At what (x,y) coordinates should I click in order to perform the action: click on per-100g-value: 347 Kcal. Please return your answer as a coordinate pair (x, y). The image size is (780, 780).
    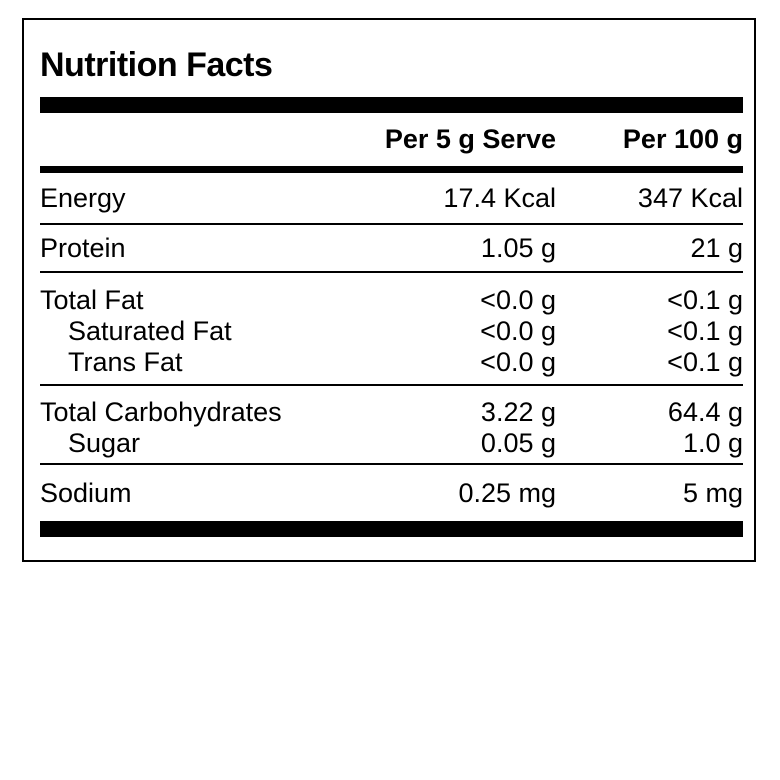
    Looking at the image, I should click on (690, 198).